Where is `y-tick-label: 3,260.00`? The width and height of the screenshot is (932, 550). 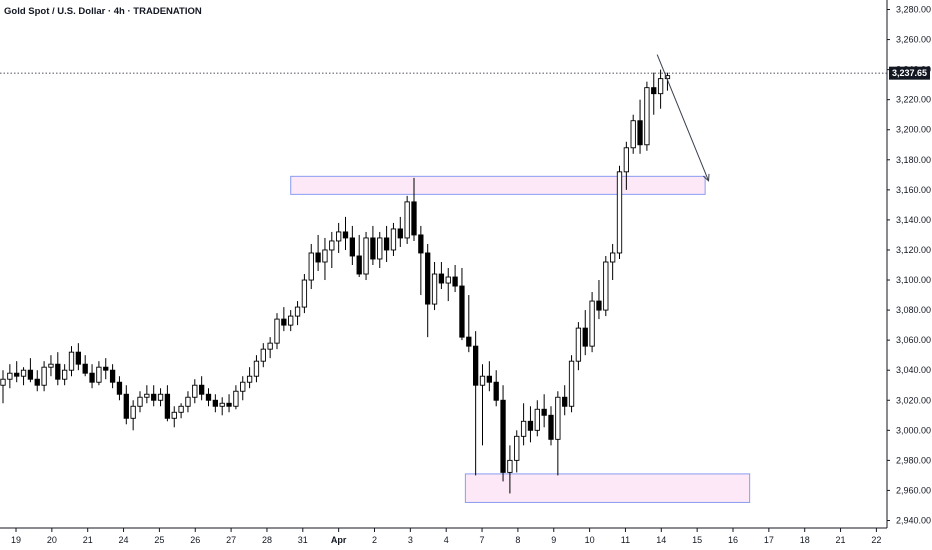
y-tick-label: 3,260.00 is located at coordinates (913, 40).